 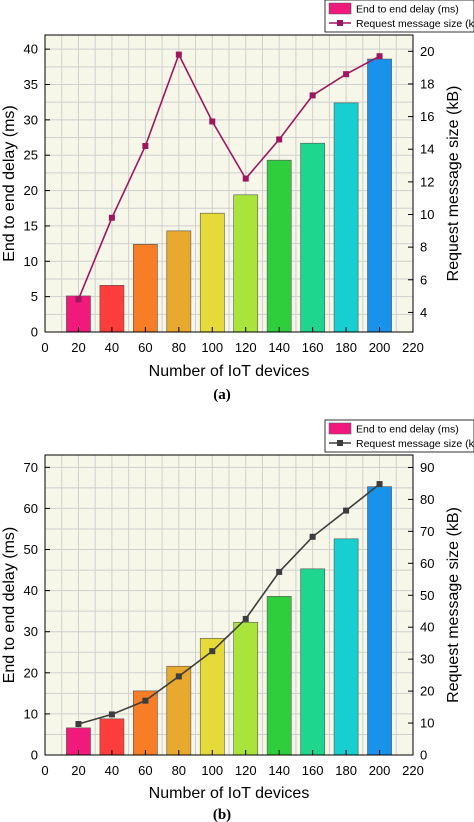 I want to click on y2-tick-label: 0, so click(x=423, y=755).